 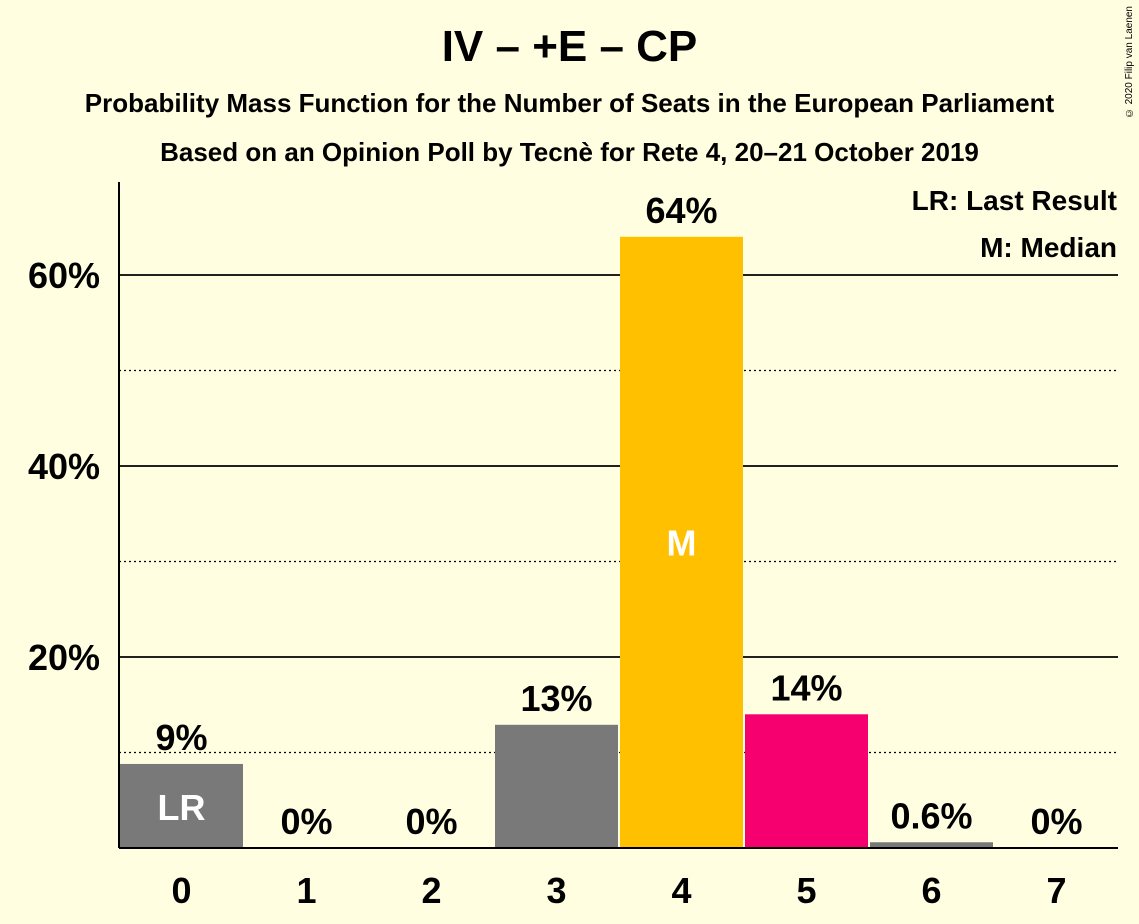 I want to click on x-tick-label: 6, so click(x=931, y=890).